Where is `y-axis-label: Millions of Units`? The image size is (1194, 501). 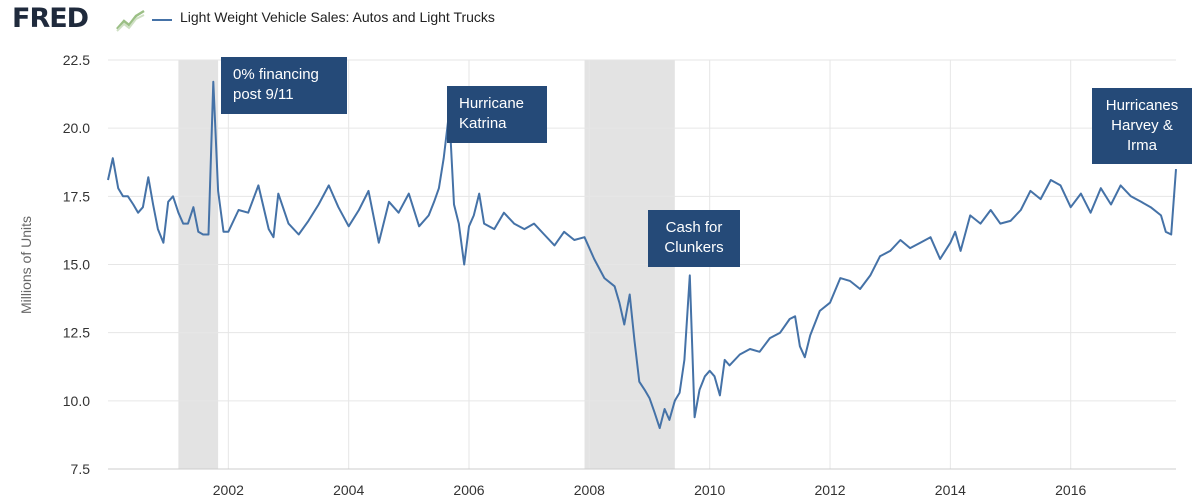 y-axis-label: Millions of Units is located at coordinates (26, 265).